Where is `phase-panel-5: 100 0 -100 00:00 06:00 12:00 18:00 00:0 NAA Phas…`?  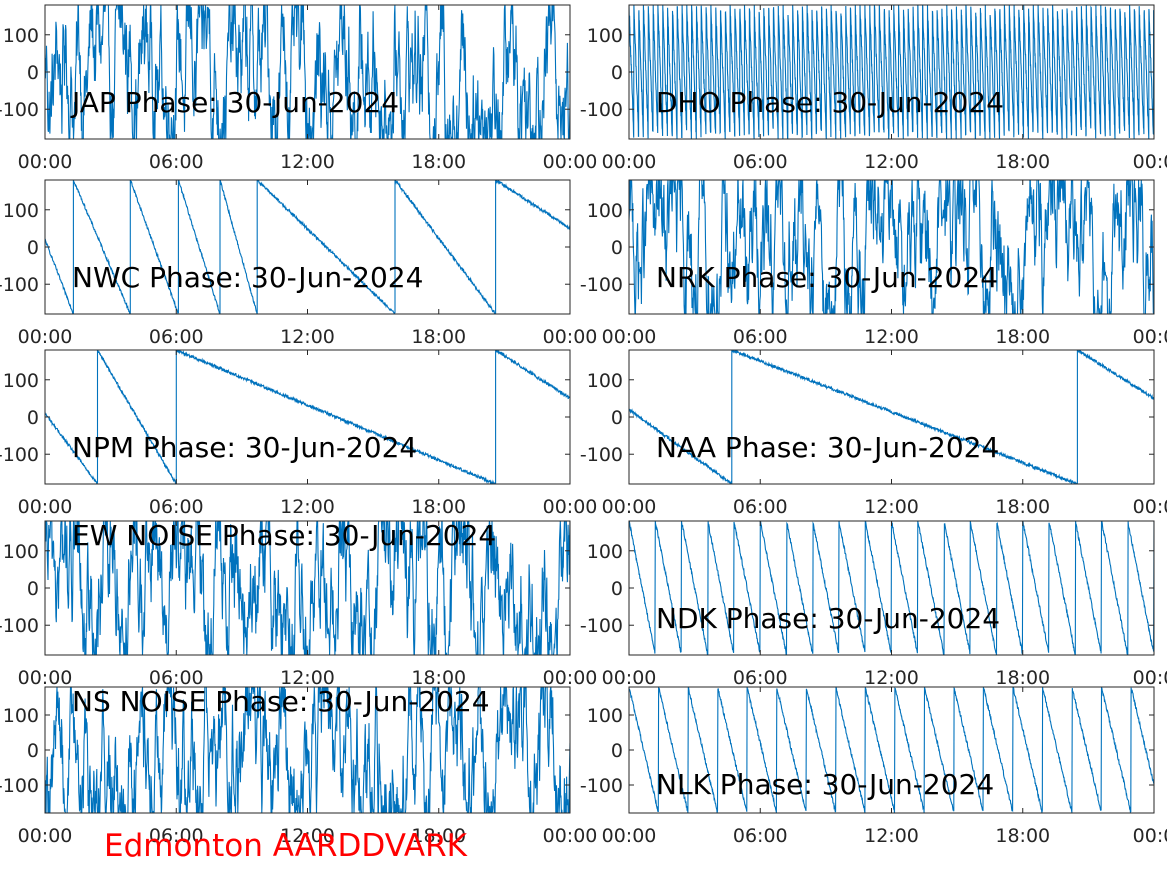 phase-panel-5: 100 0 -100 00:00 06:00 12:00 18:00 00:0 NAA Phas… is located at coordinates (873, 433).